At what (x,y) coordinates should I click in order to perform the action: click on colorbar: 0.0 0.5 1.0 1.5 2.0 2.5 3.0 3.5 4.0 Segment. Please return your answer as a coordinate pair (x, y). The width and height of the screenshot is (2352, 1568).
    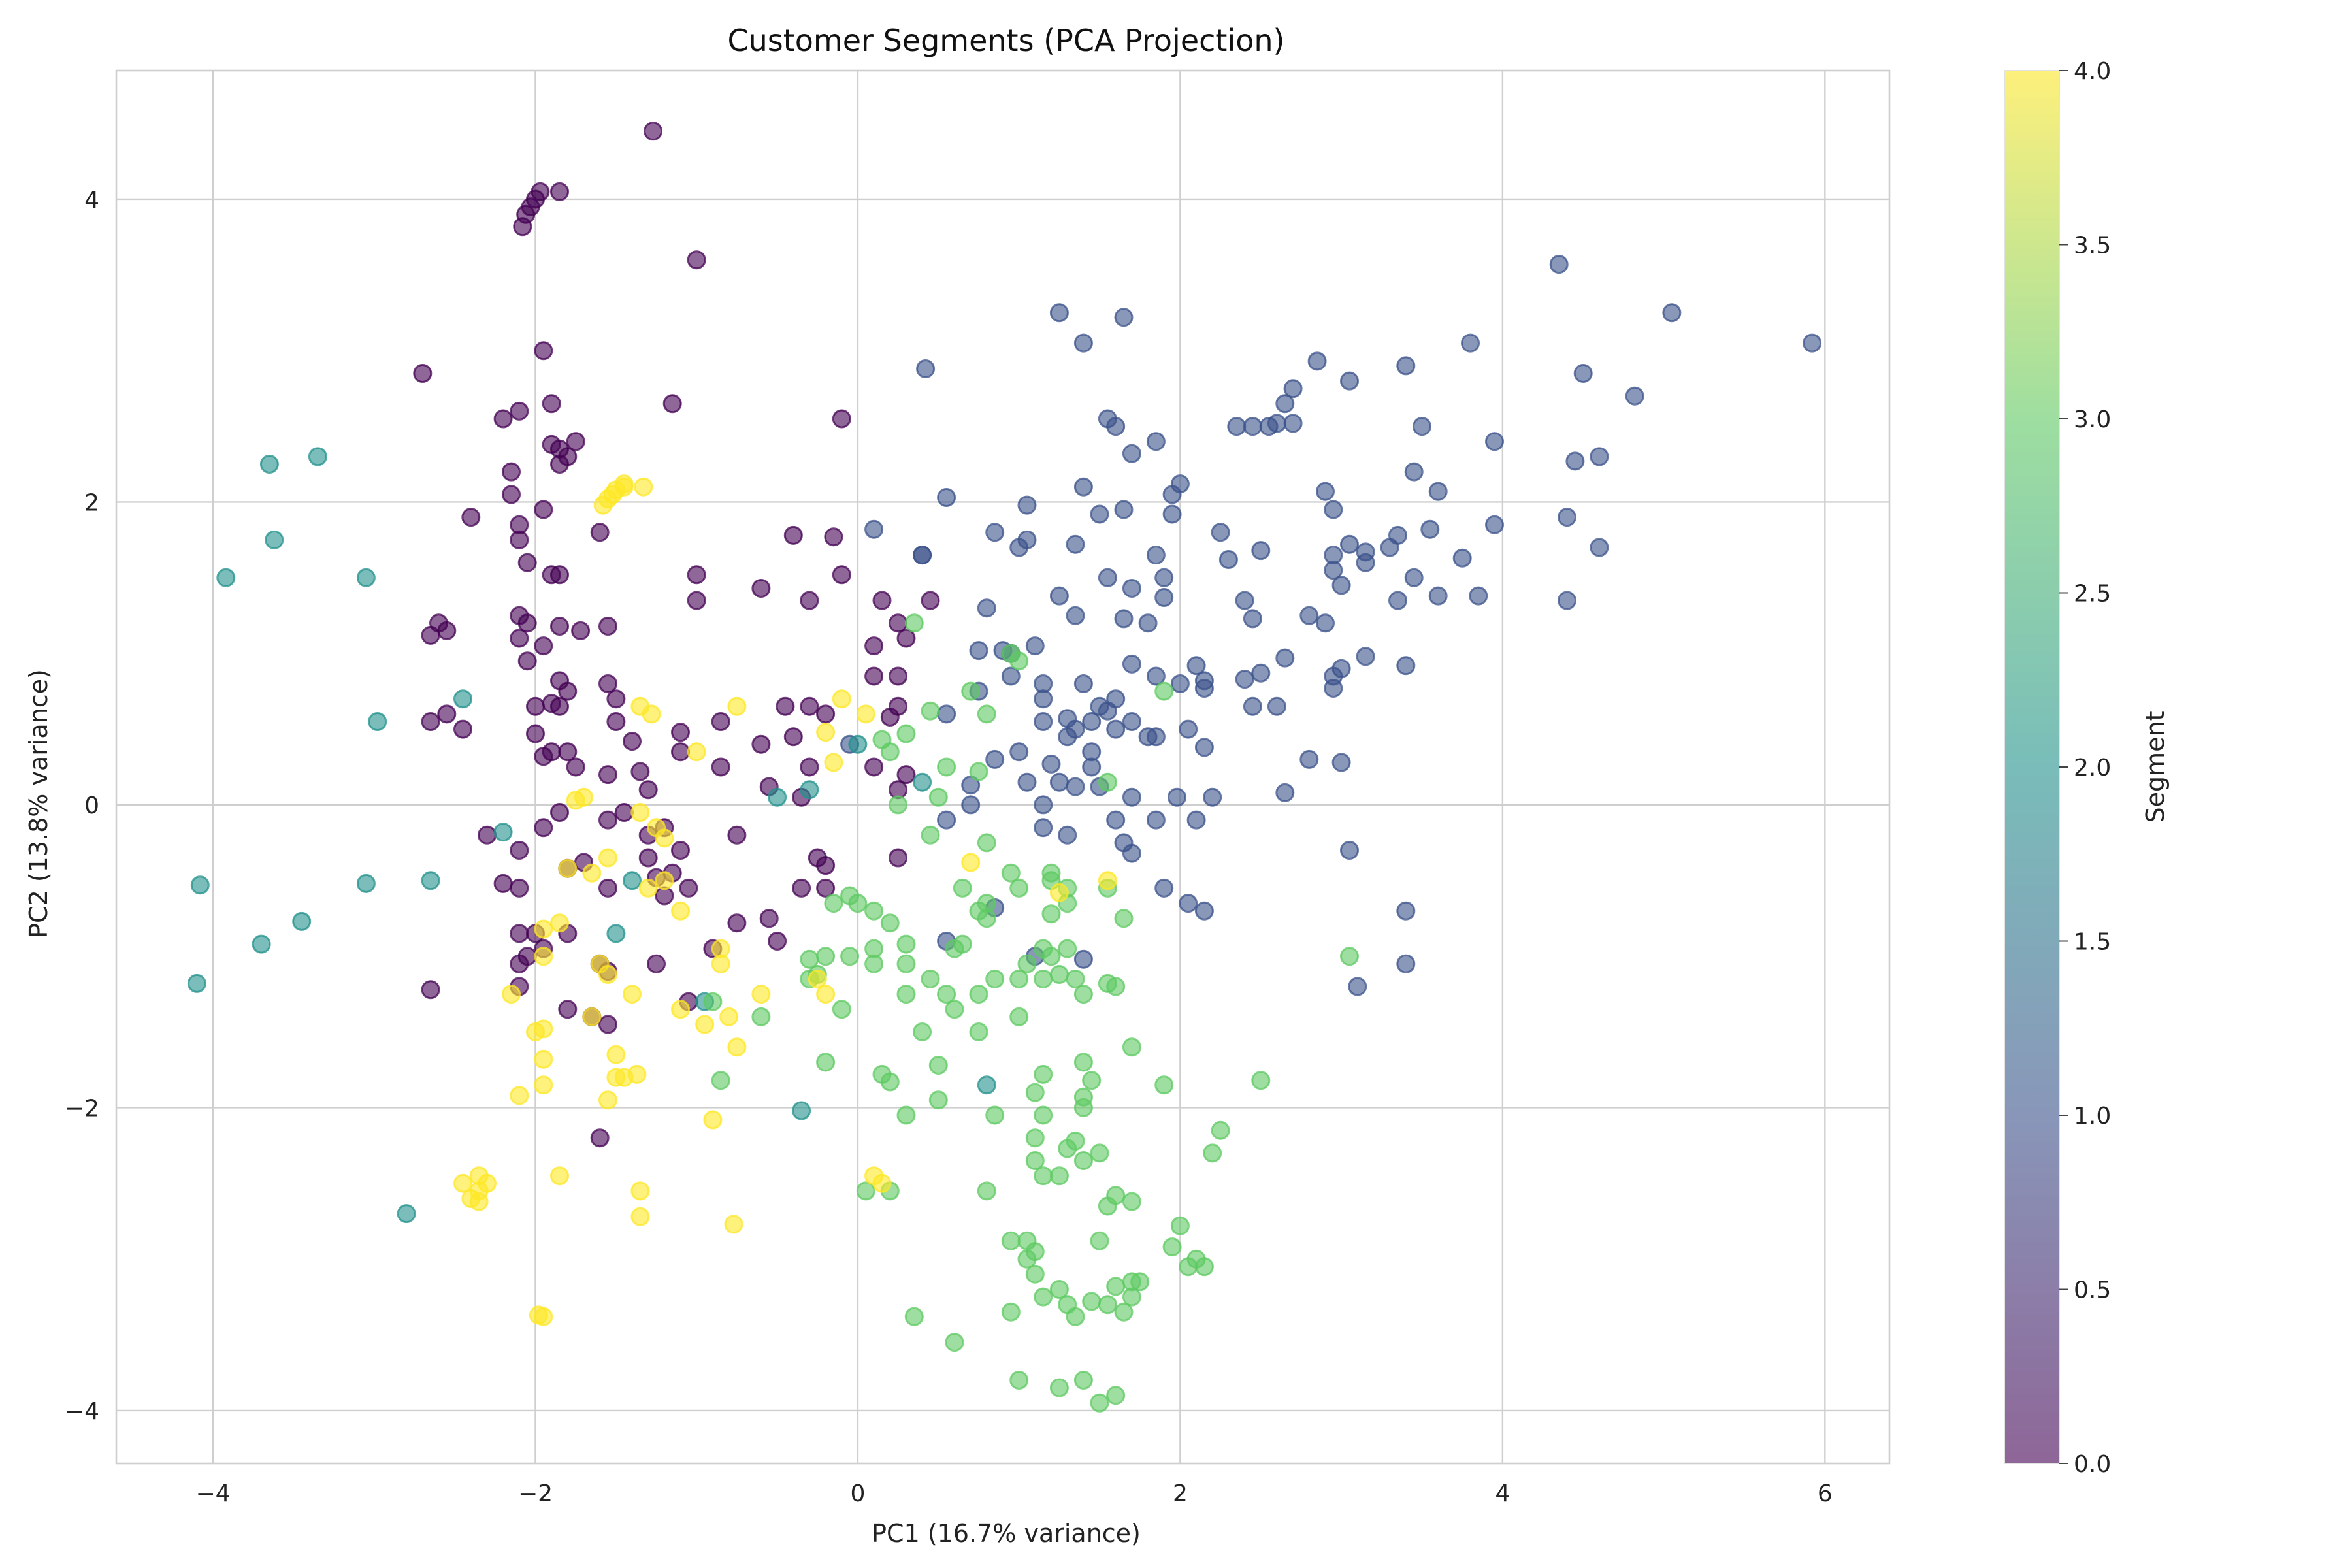
    Looking at the image, I should click on (2087, 768).